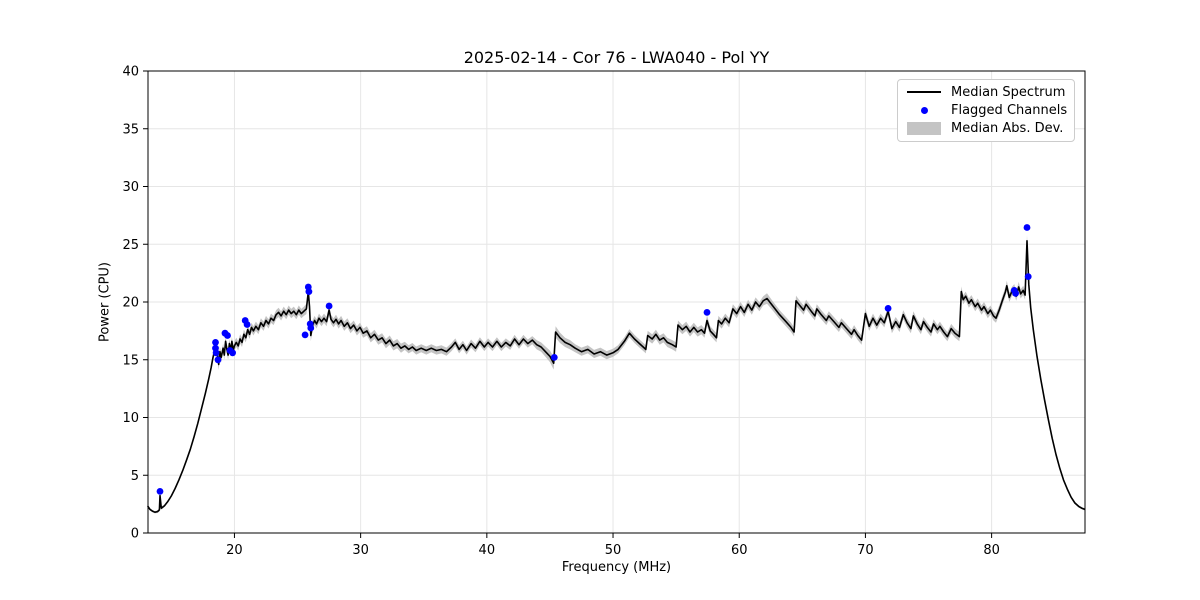  What do you see at coordinates (135, 534) in the screenshot?
I see `y-tick-label: 0` at bounding box center [135, 534].